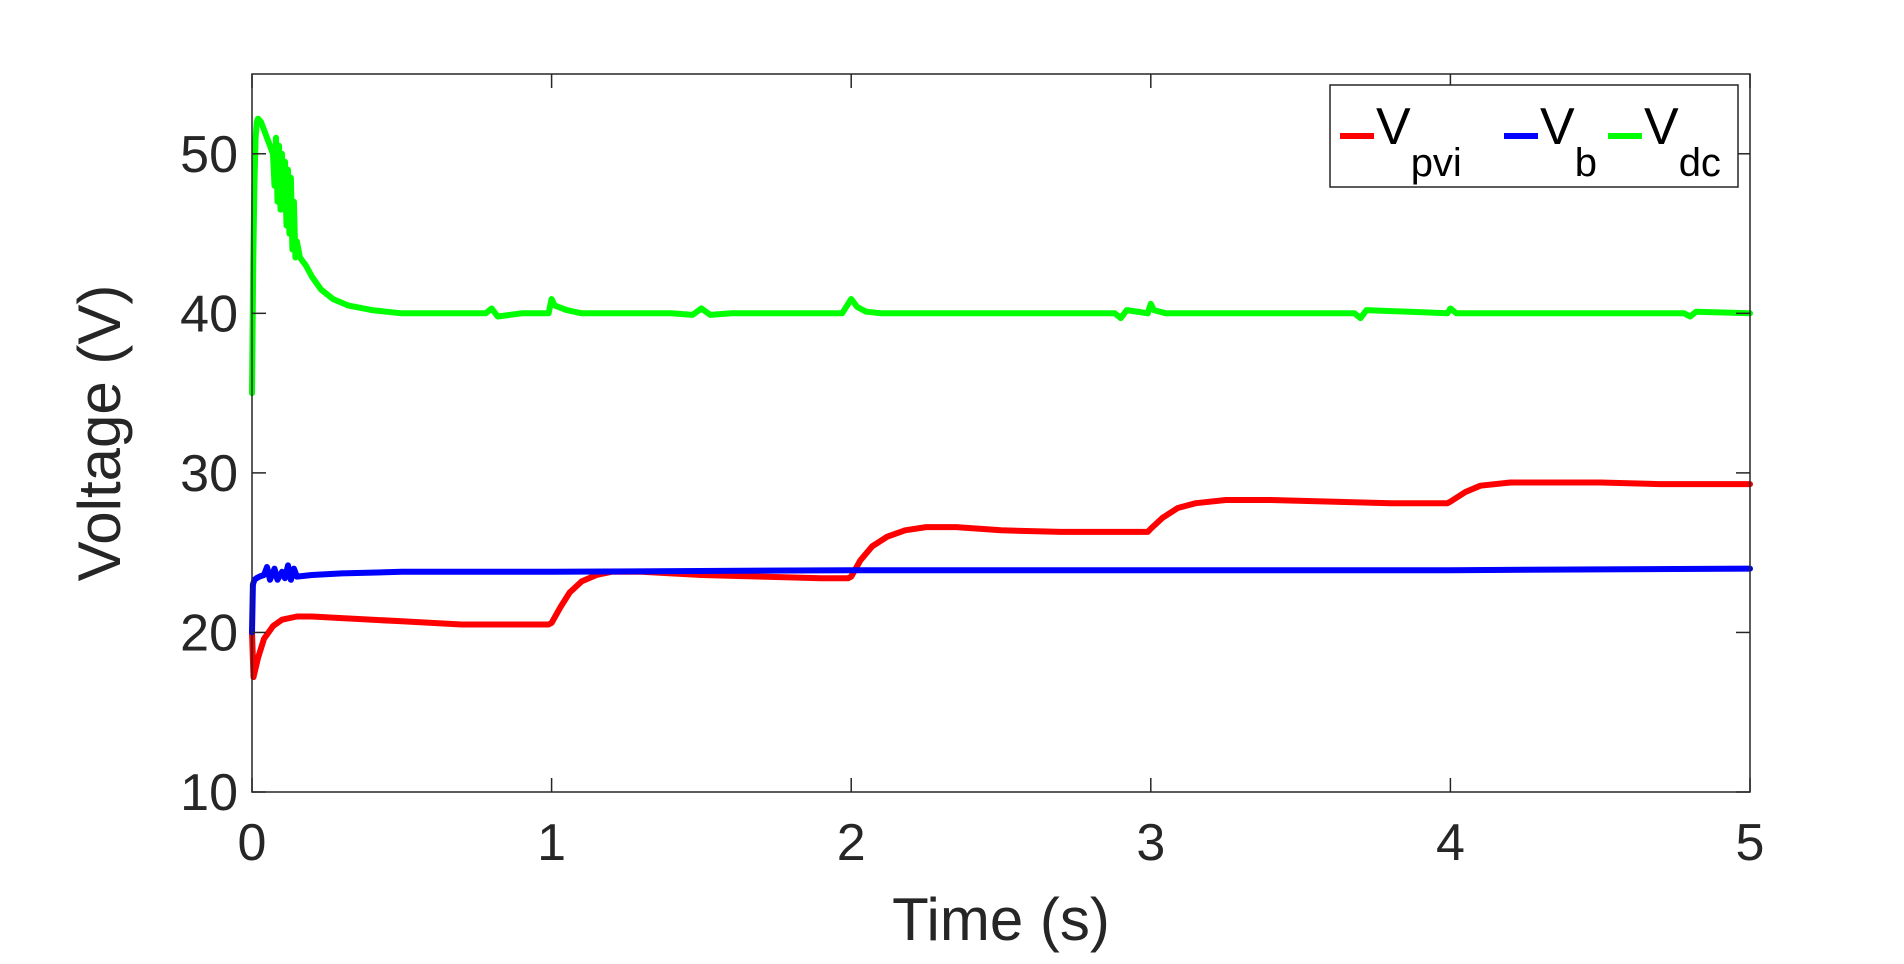 The height and width of the screenshot is (964, 1904). I want to click on x-tick-label: 2, so click(851, 843).